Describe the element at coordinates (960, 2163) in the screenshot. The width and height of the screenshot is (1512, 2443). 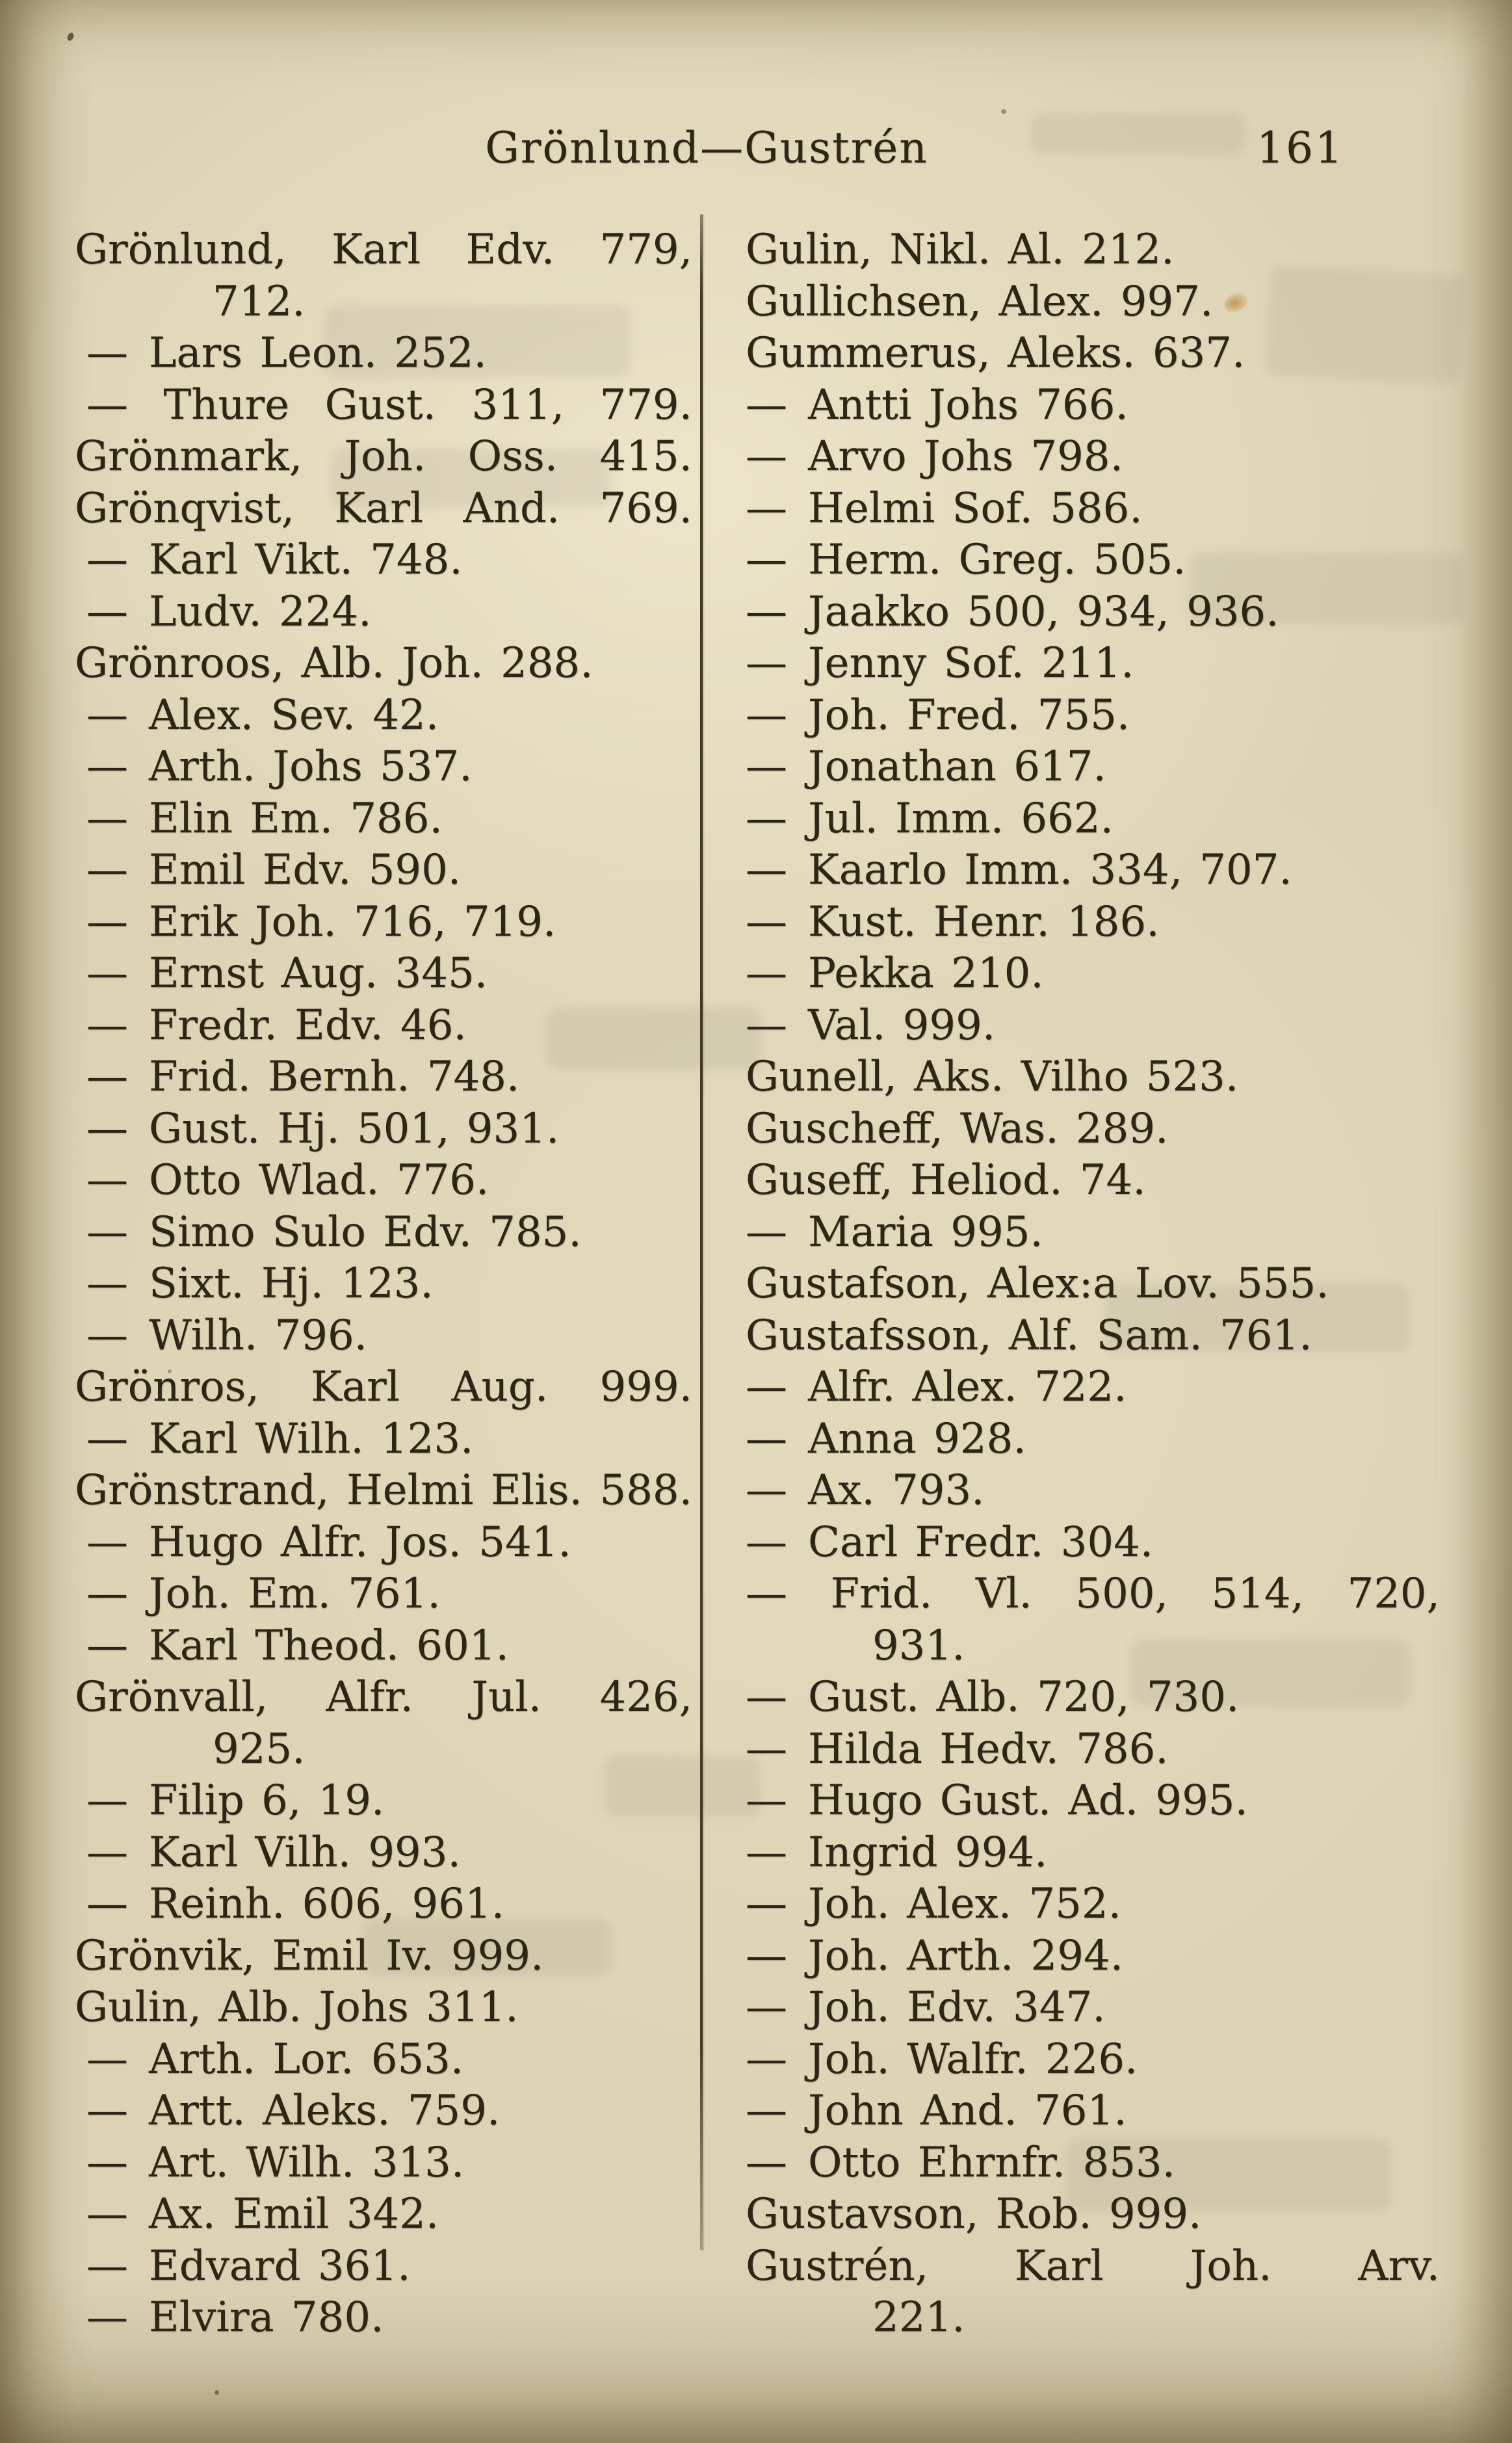
I see `entry-line: — Otto Ehrnfr. 853.` at that location.